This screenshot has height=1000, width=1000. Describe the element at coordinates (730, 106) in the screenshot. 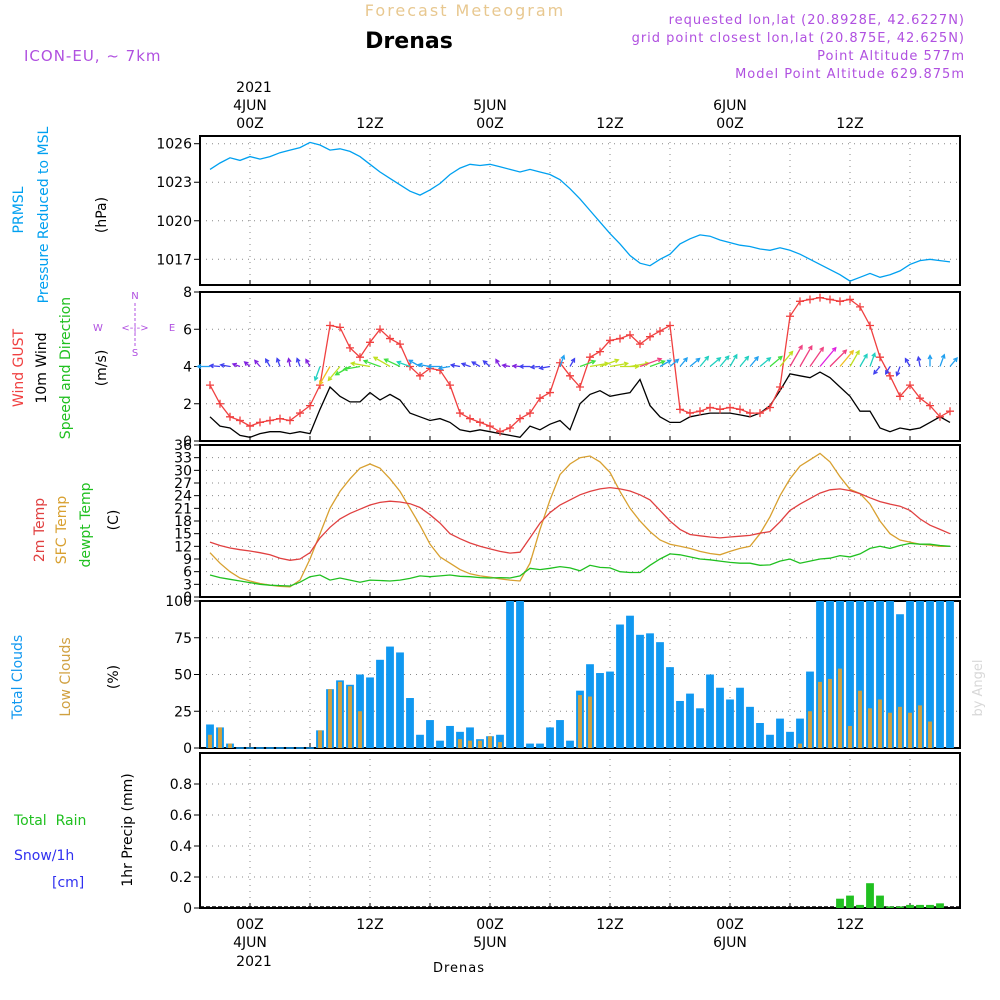

I see `top-date-label: 6JUN` at that location.